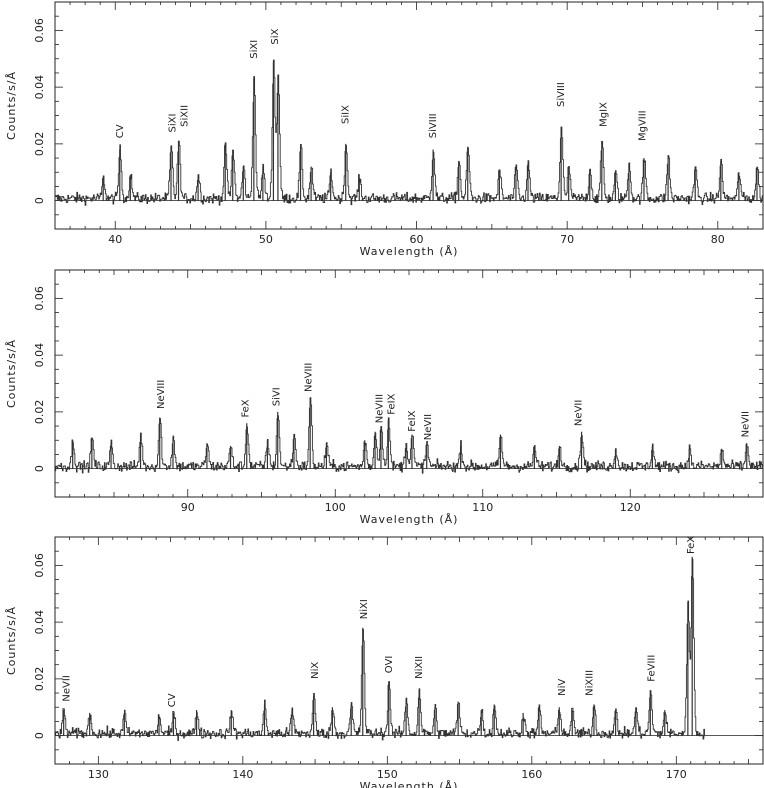  What do you see at coordinates (567, 239) in the screenshot?
I see `x-tick-label: 70` at bounding box center [567, 239].